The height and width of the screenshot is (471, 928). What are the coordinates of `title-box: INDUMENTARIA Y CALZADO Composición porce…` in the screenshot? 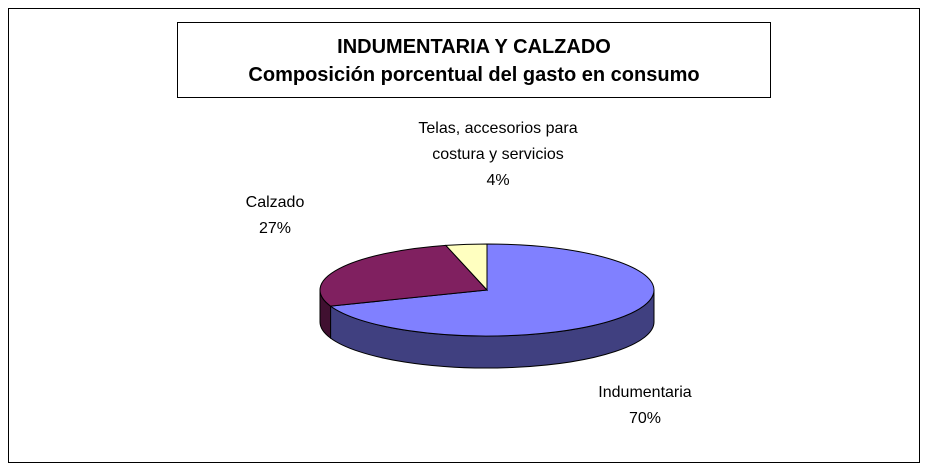 It's located at (474, 60).